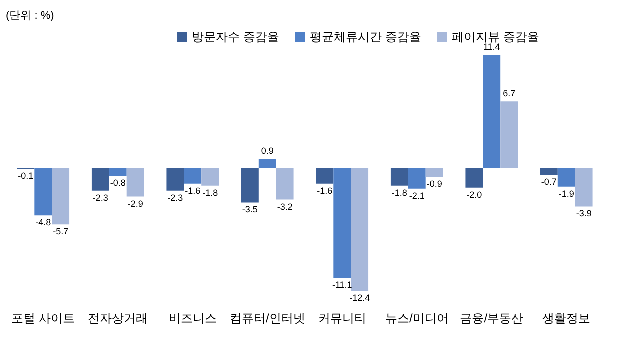 The width and height of the screenshot is (630, 340). What do you see at coordinates (496, 37) in the screenshot?
I see `legend-label: 페이지뷰 증감율` at bounding box center [496, 37].